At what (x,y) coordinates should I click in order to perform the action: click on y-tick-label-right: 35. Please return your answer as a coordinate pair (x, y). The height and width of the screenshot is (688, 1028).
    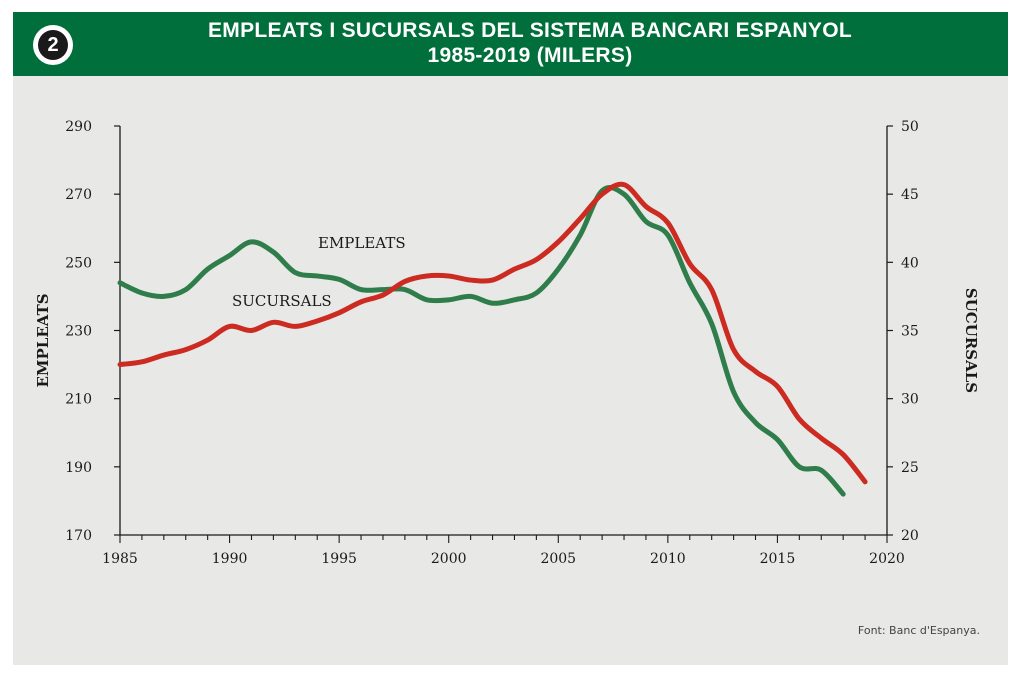
    Looking at the image, I should click on (910, 332).